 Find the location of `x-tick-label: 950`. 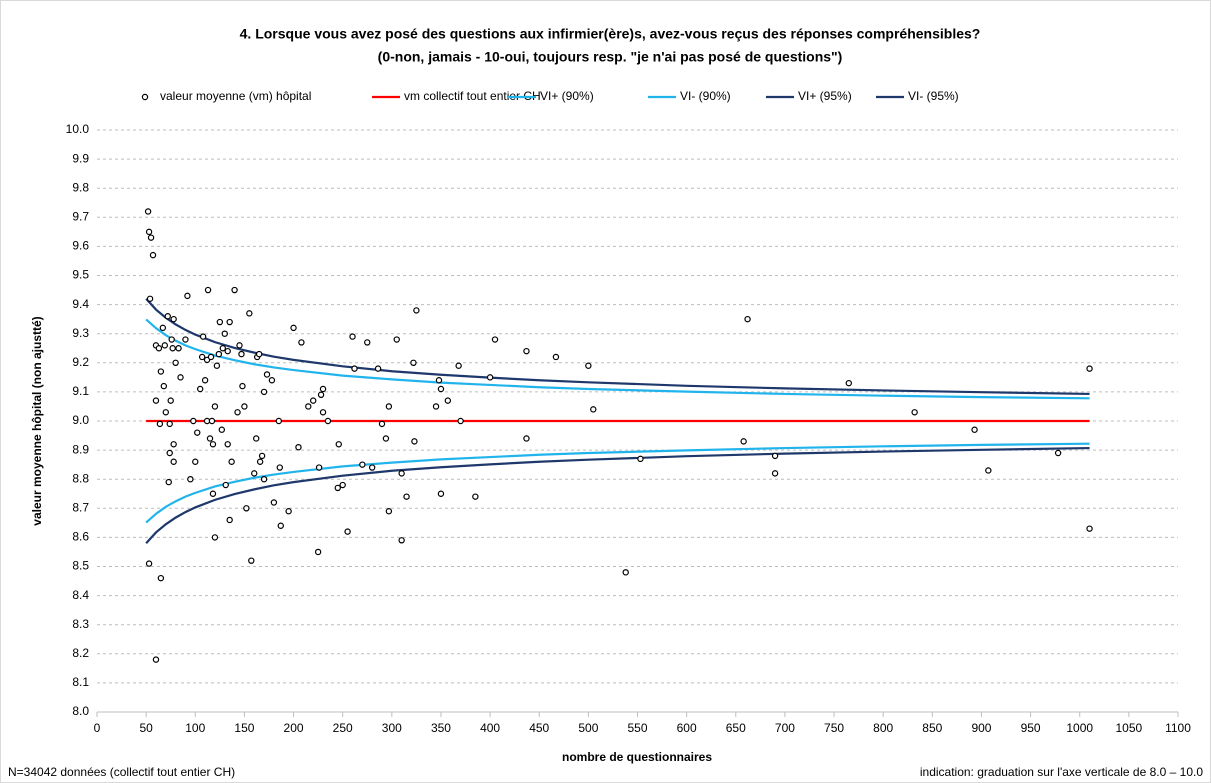

x-tick-label: 950 is located at coordinates (1031, 728).